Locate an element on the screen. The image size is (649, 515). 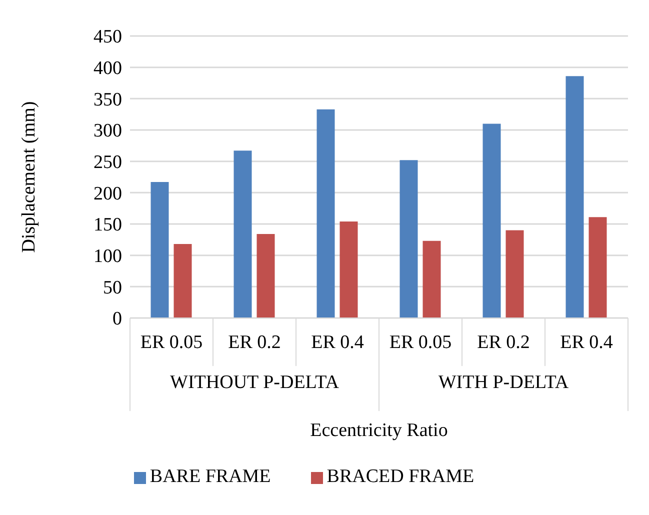
y-tick-label: 450 is located at coordinates (108, 37).